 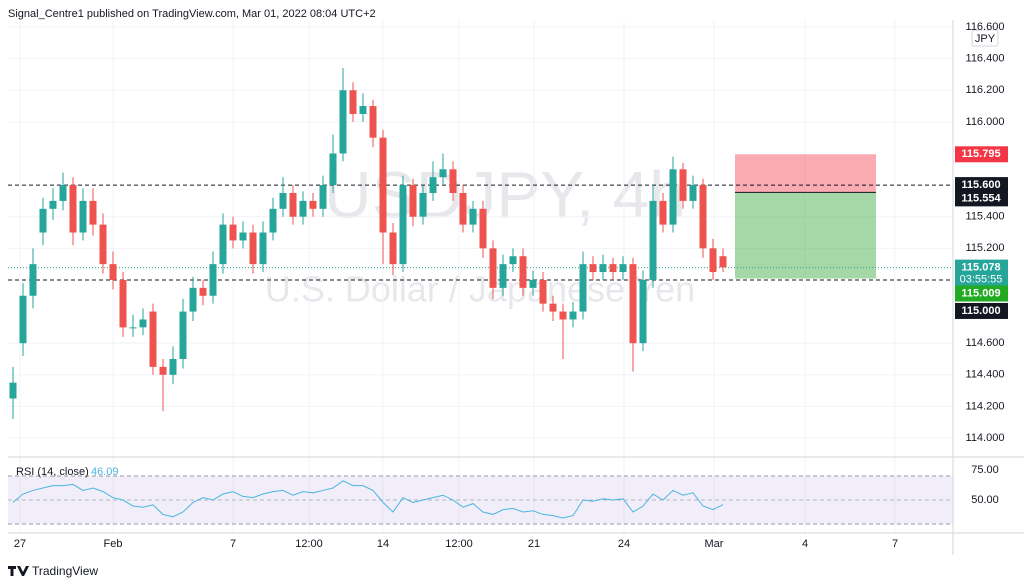 What do you see at coordinates (805, 544) in the screenshot?
I see `x-tick-label: 4` at bounding box center [805, 544].